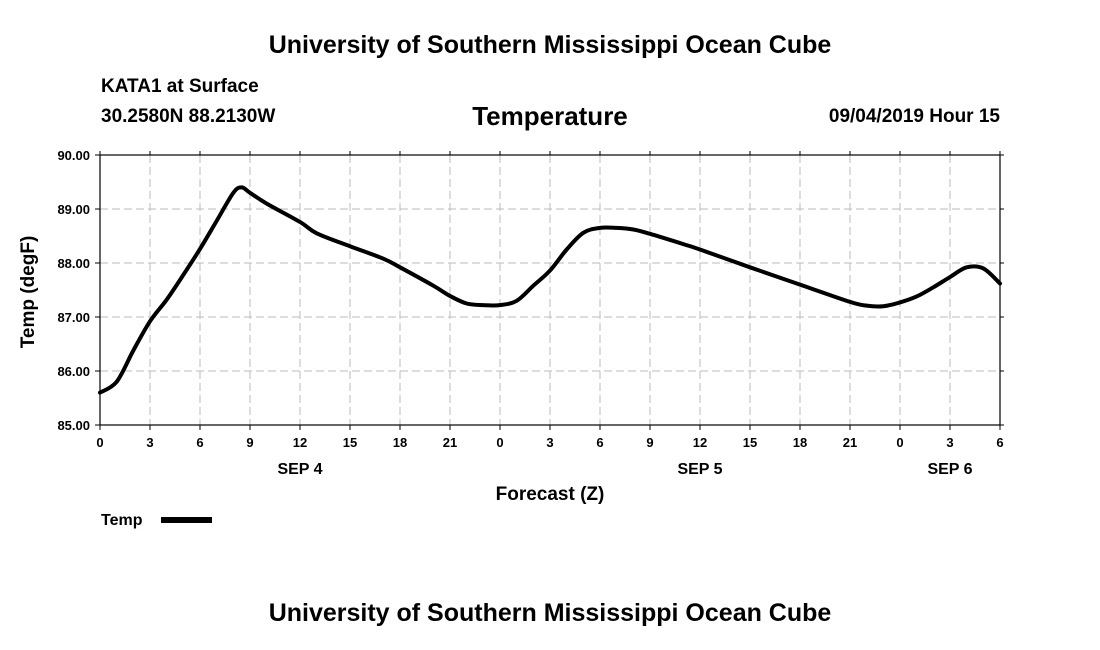 The width and height of the screenshot is (1100, 650). I want to click on legend: Temp, so click(156, 520).